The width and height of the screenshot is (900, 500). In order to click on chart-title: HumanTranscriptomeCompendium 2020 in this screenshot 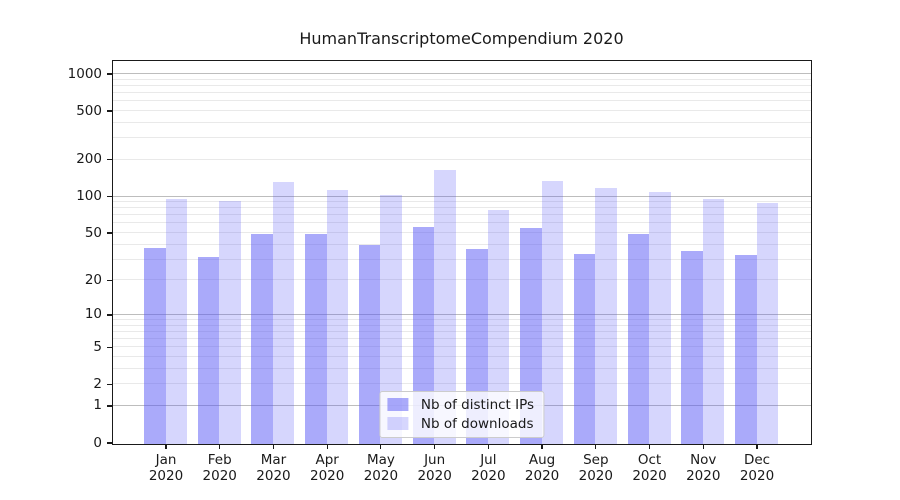, I will do `click(461, 38)`.